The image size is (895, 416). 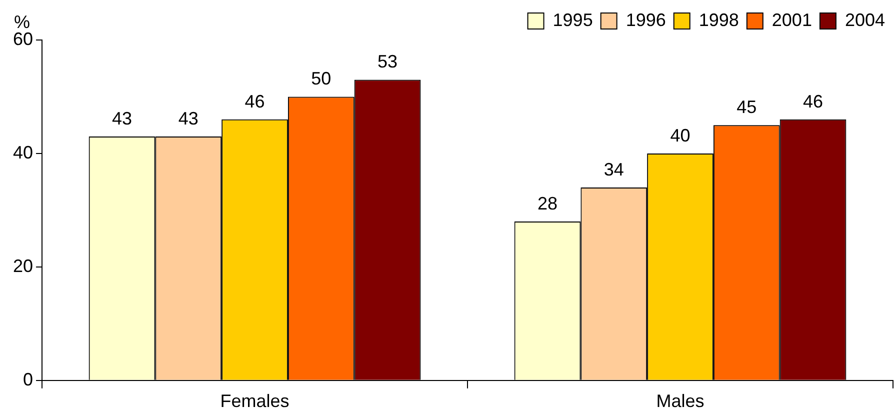 I want to click on data-label: 28, so click(x=547, y=204).